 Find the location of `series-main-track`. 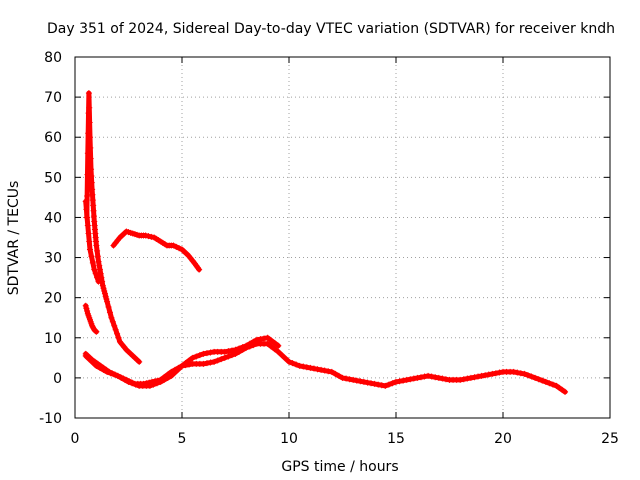

series-main-track is located at coordinates (325, 367).